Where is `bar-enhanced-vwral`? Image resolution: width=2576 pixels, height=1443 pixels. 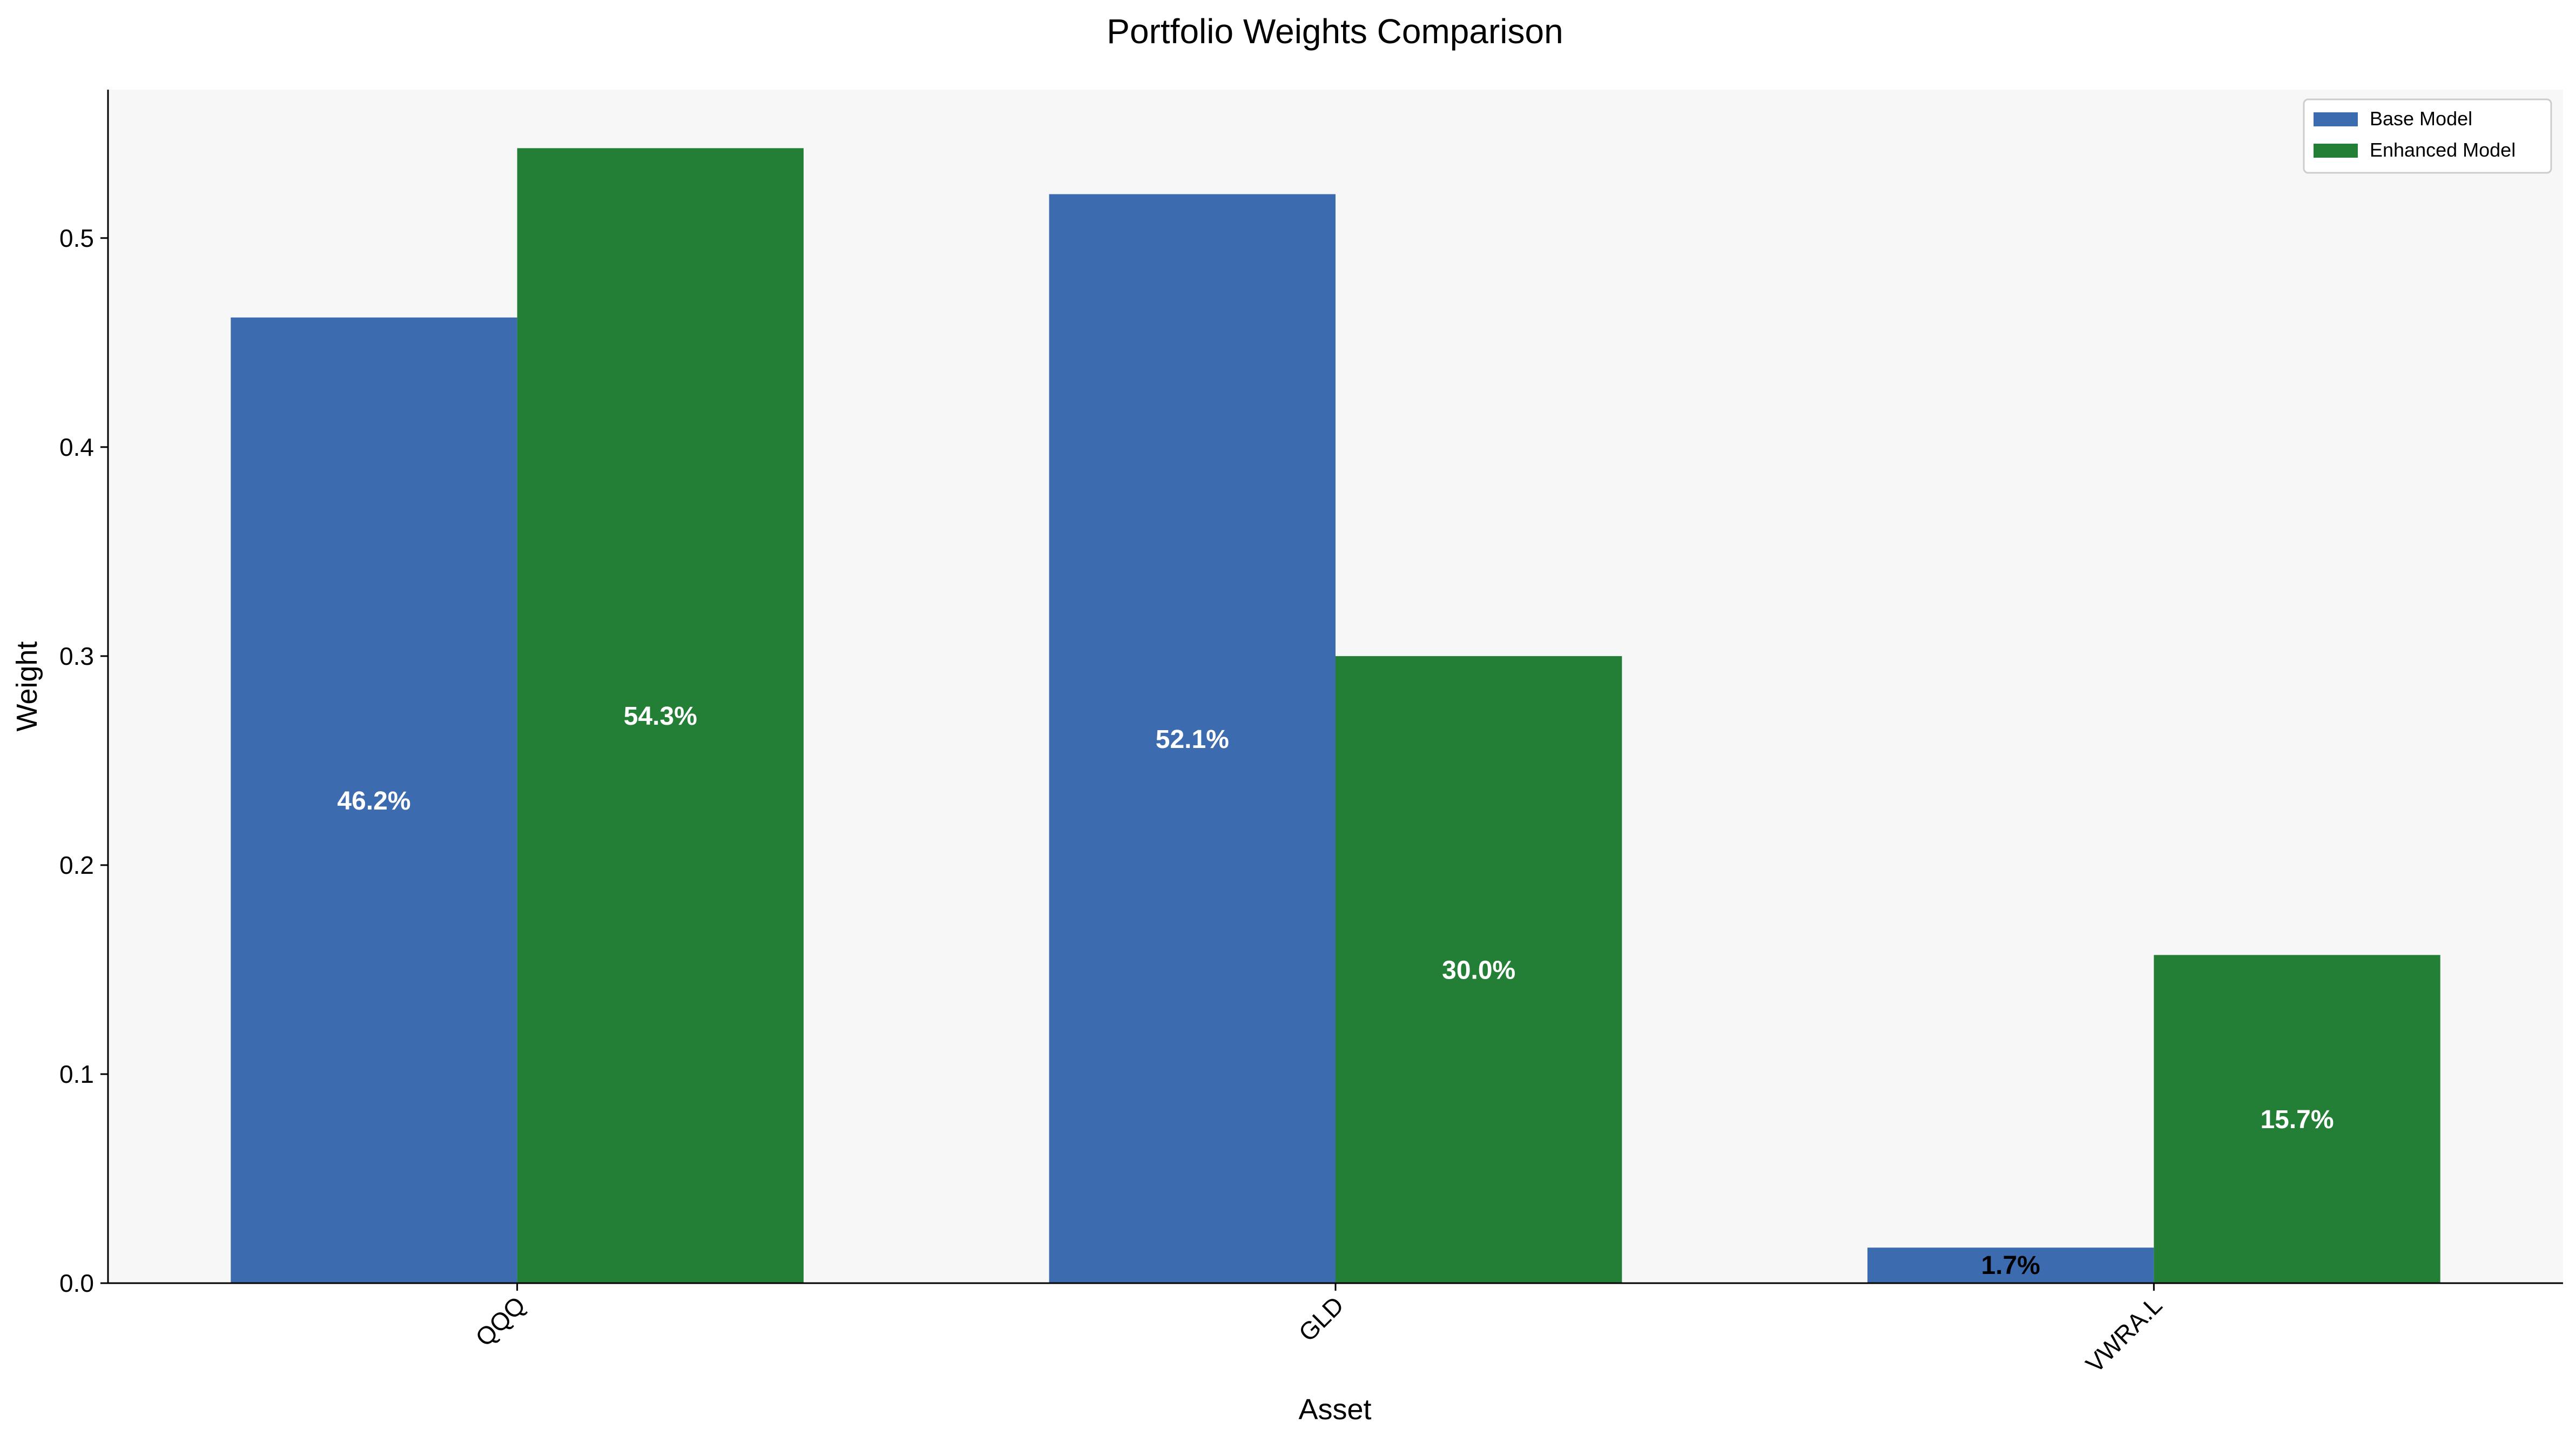
bar-enhanced-vwral is located at coordinates (2297, 1119).